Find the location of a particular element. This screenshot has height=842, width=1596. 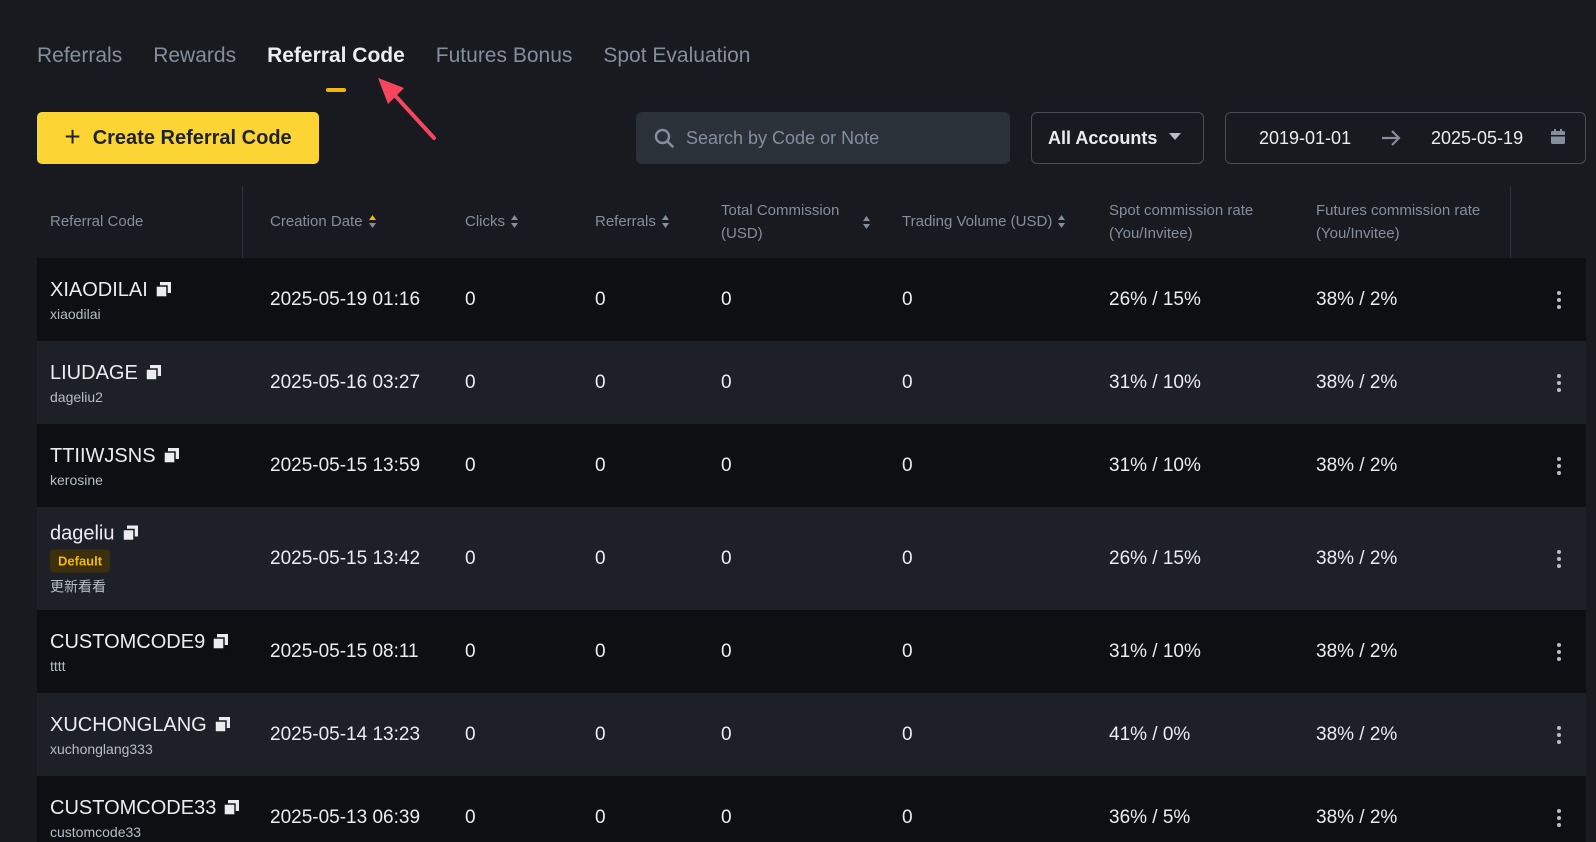

creation-date-cell: 2025-05-19 01:16 is located at coordinates (345, 299).